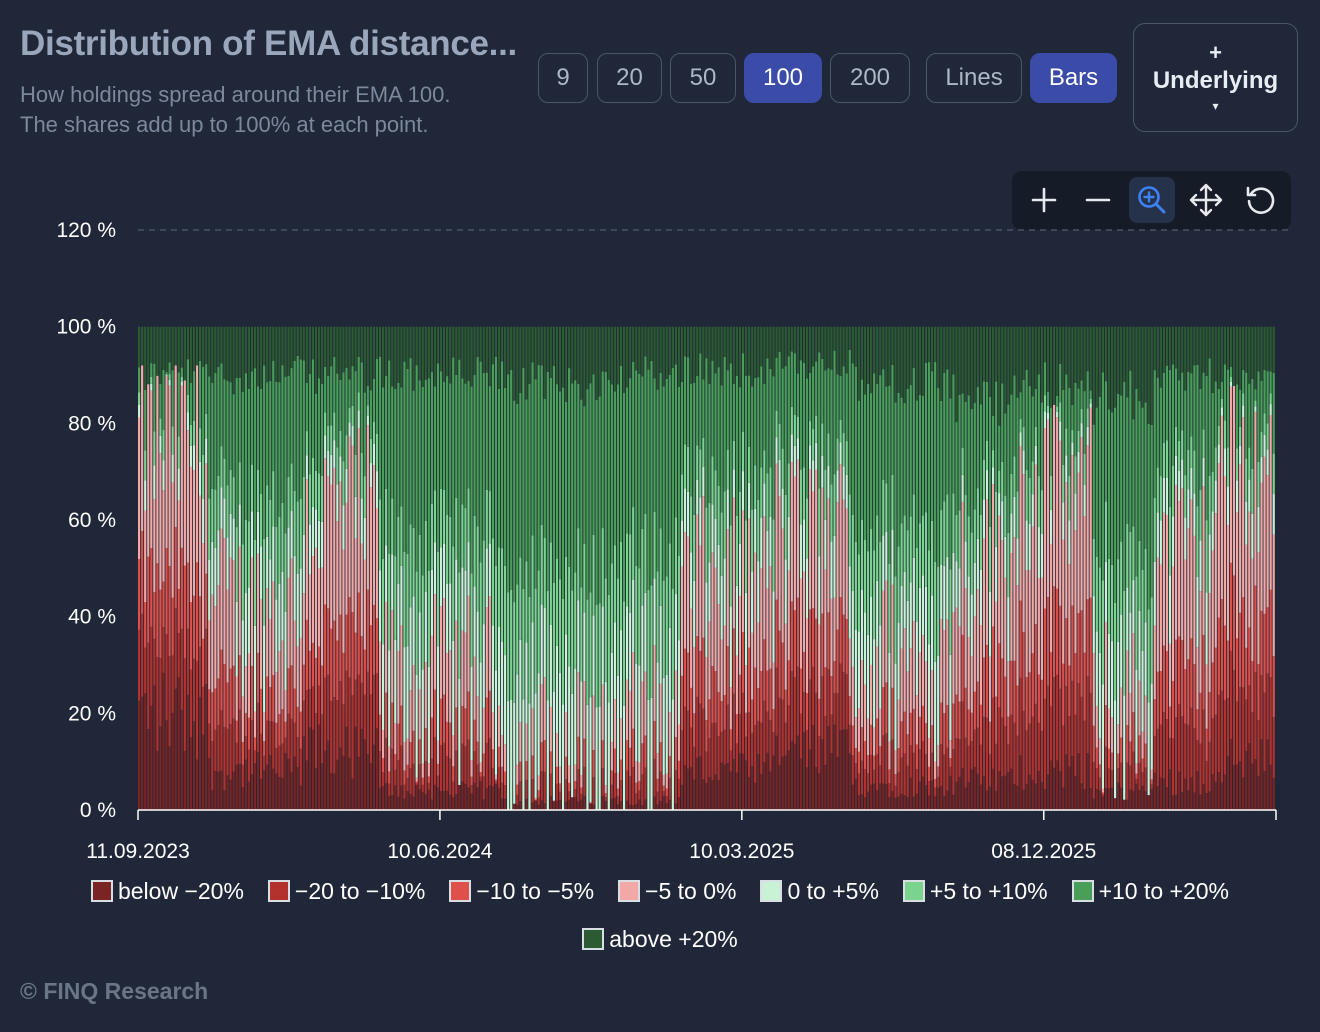 The image size is (1320, 1032). I want to click on legend-item: −5 to 0%, so click(677, 891).